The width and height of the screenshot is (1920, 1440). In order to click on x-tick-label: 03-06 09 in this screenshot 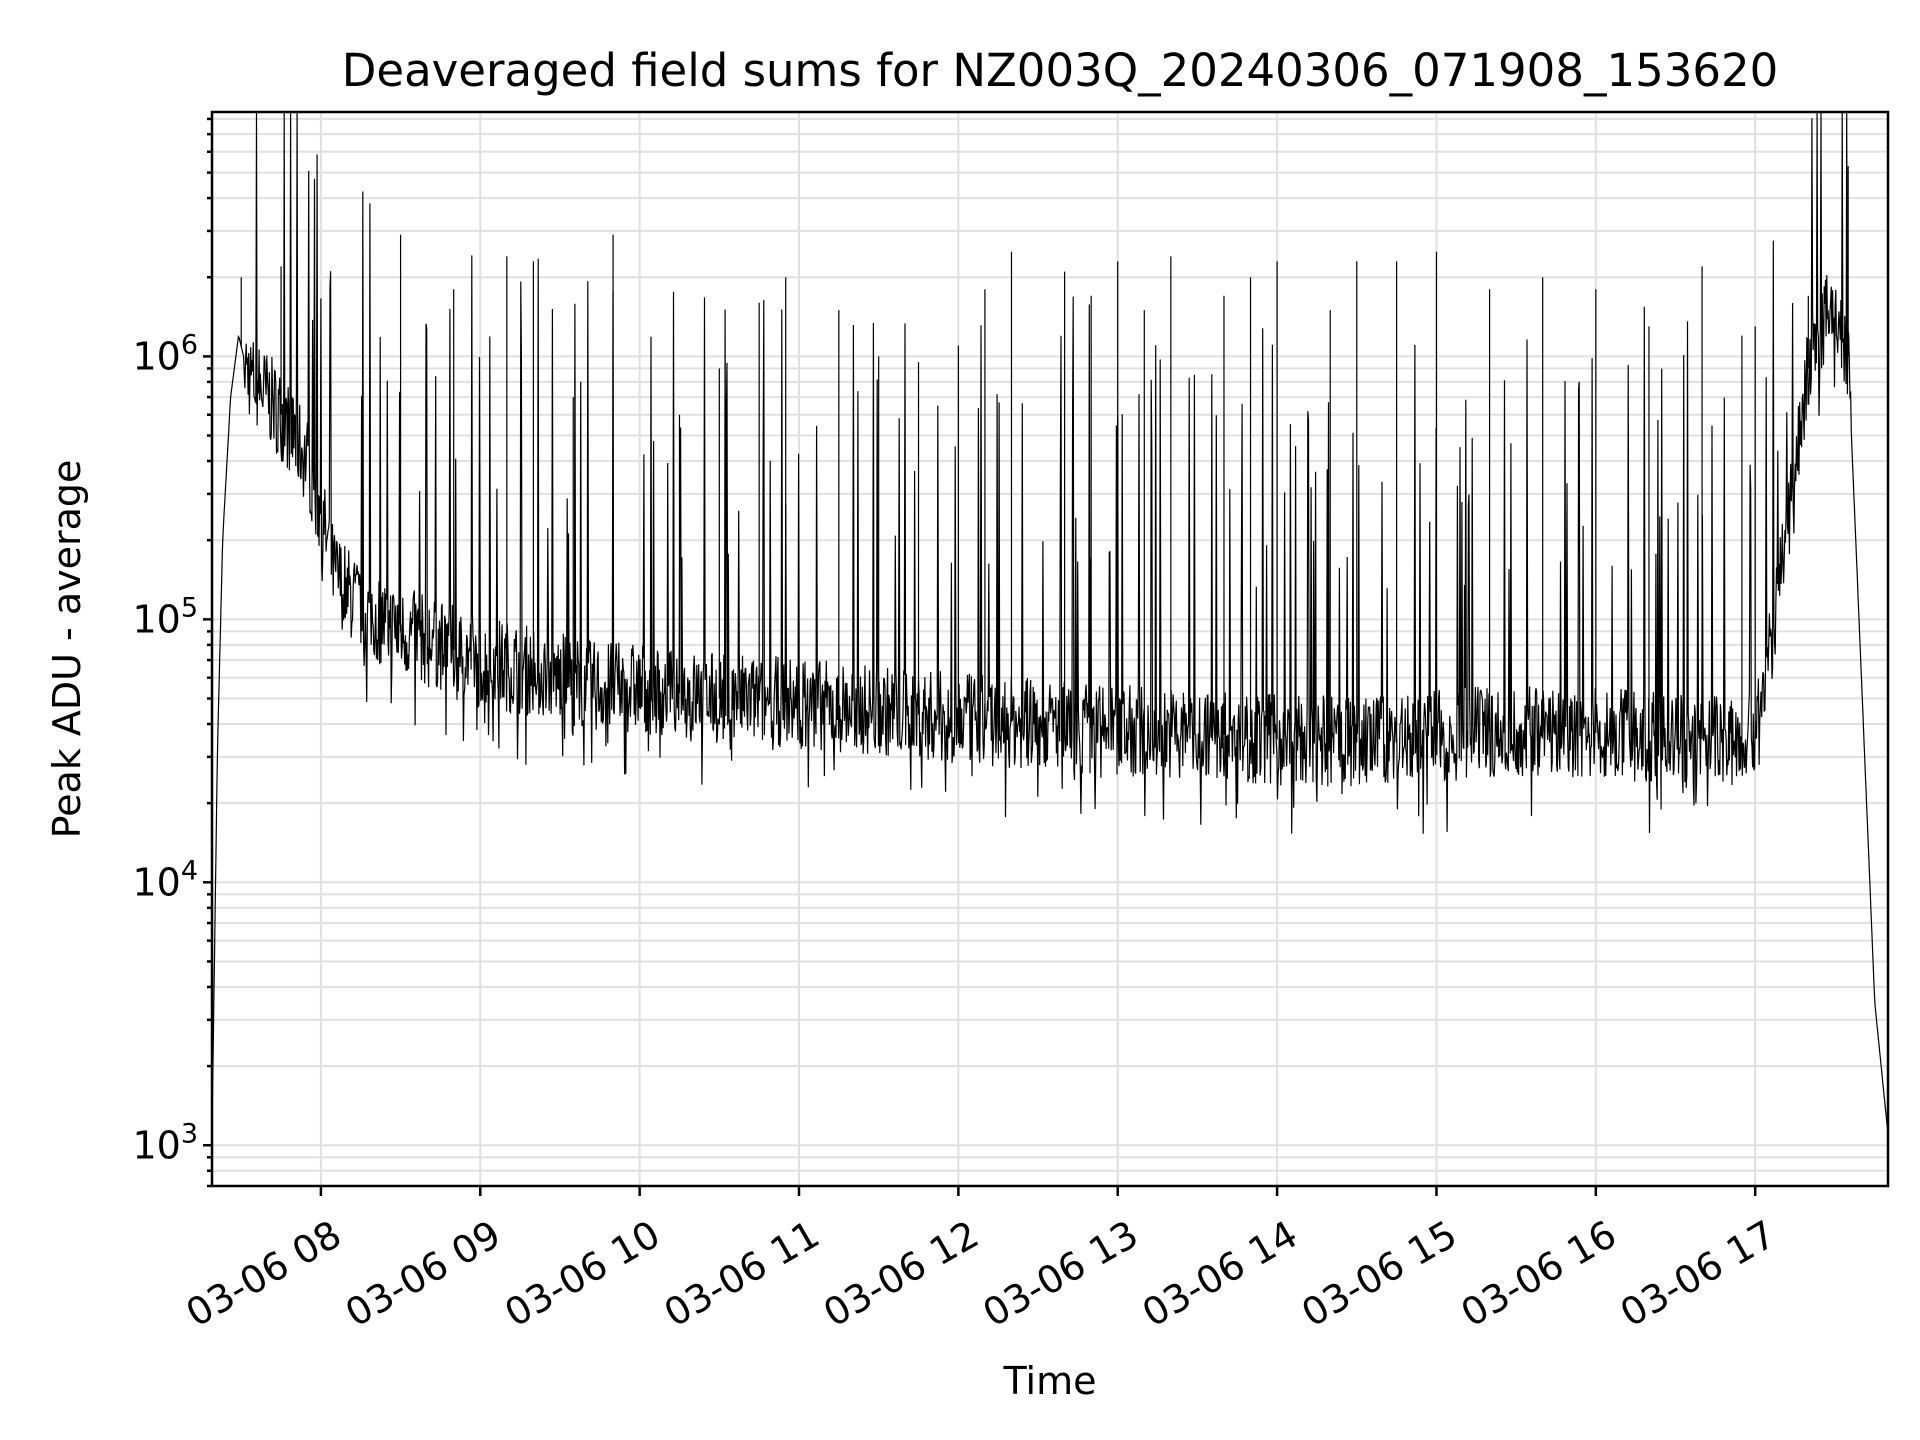, I will do `click(423, 1274)`.